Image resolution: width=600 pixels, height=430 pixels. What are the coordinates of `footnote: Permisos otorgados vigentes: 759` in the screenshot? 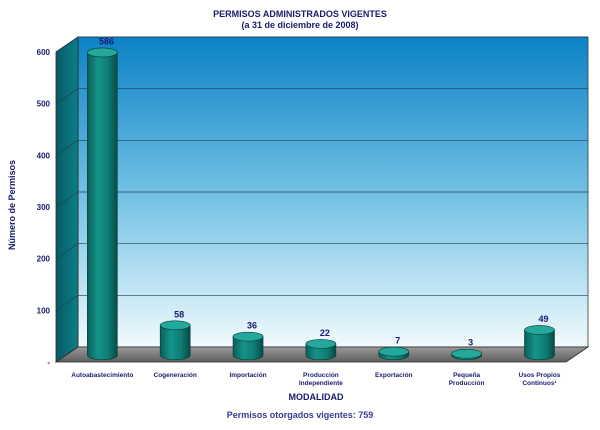 It's located at (300, 415).